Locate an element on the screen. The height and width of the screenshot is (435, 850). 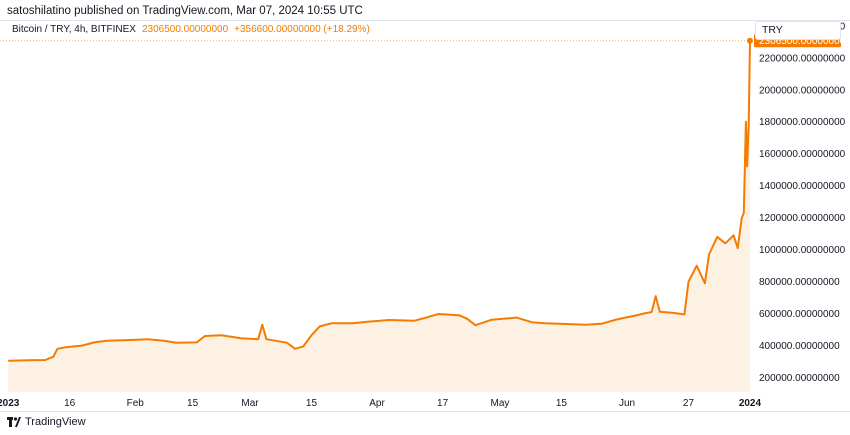
y-tick-label: 200000.00000000 is located at coordinates (799, 378).